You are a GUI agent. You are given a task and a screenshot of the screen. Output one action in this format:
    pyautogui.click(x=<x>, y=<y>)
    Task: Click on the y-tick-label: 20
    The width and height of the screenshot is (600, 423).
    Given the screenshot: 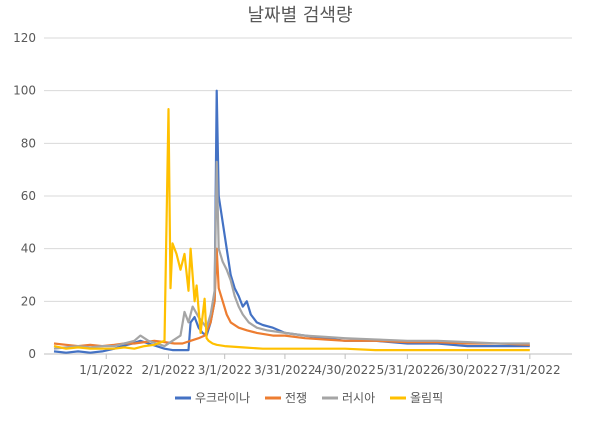 What is the action you would take?
    pyautogui.click(x=28, y=301)
    